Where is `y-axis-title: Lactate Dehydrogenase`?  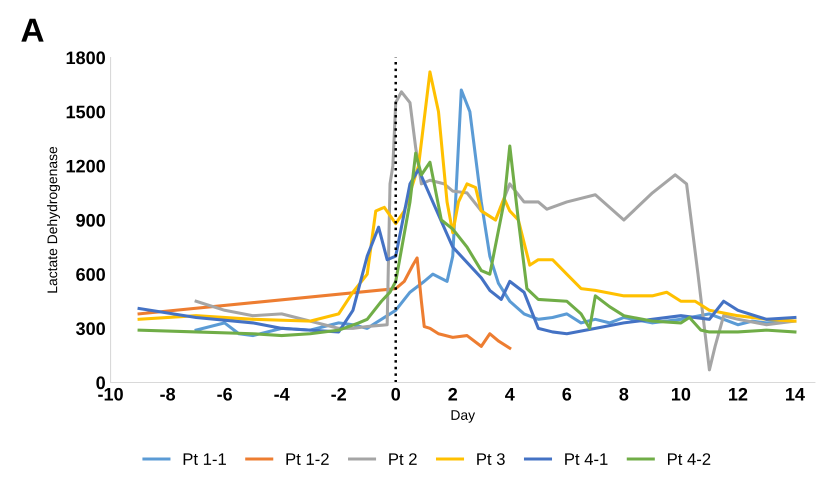
y-axis-title: Lactate Dehydrogenase is located at coordinates (53, 219).